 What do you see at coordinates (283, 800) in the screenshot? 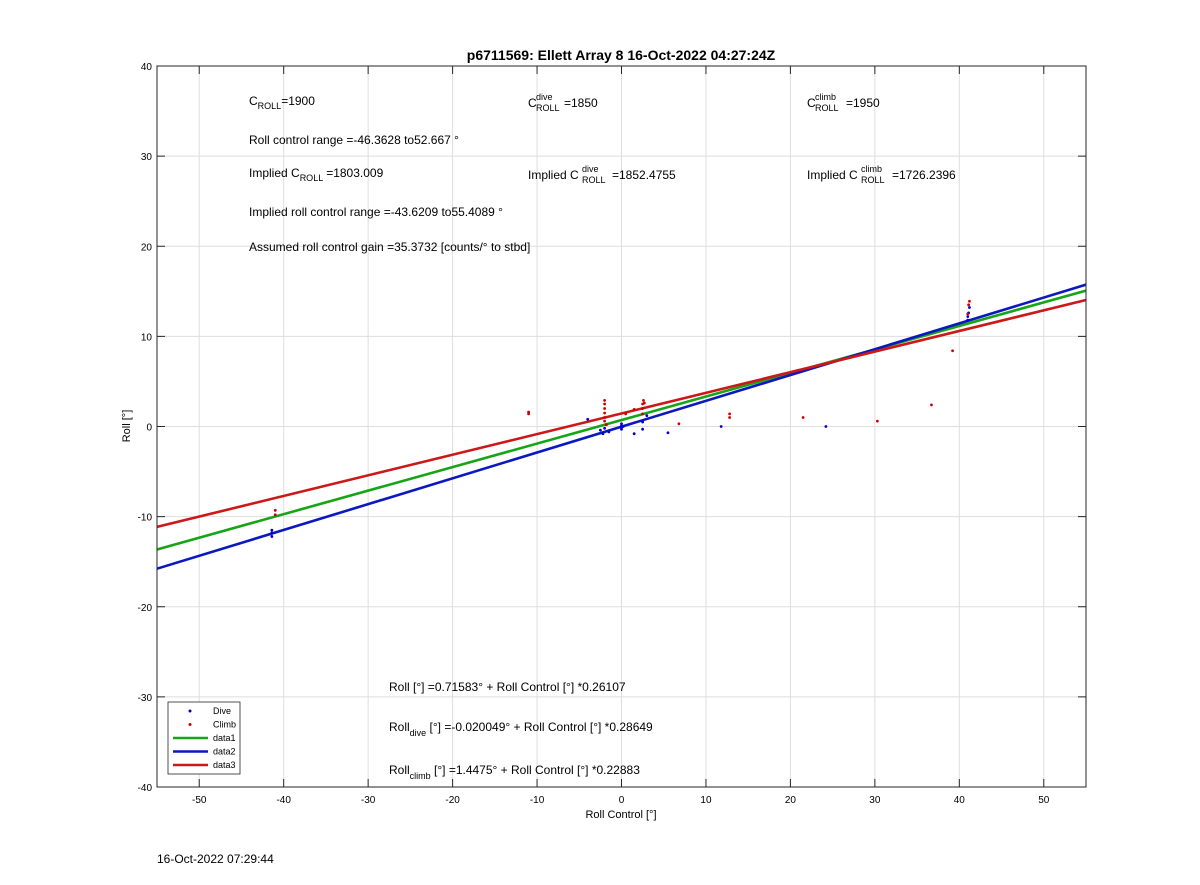
I see `x-tick-label: -40` at bounding box center [283, 800].